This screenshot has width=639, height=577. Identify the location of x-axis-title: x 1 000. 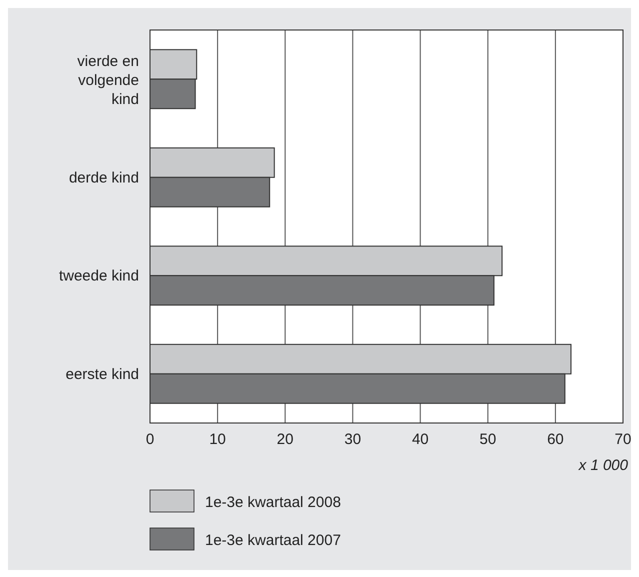
(603, 465).